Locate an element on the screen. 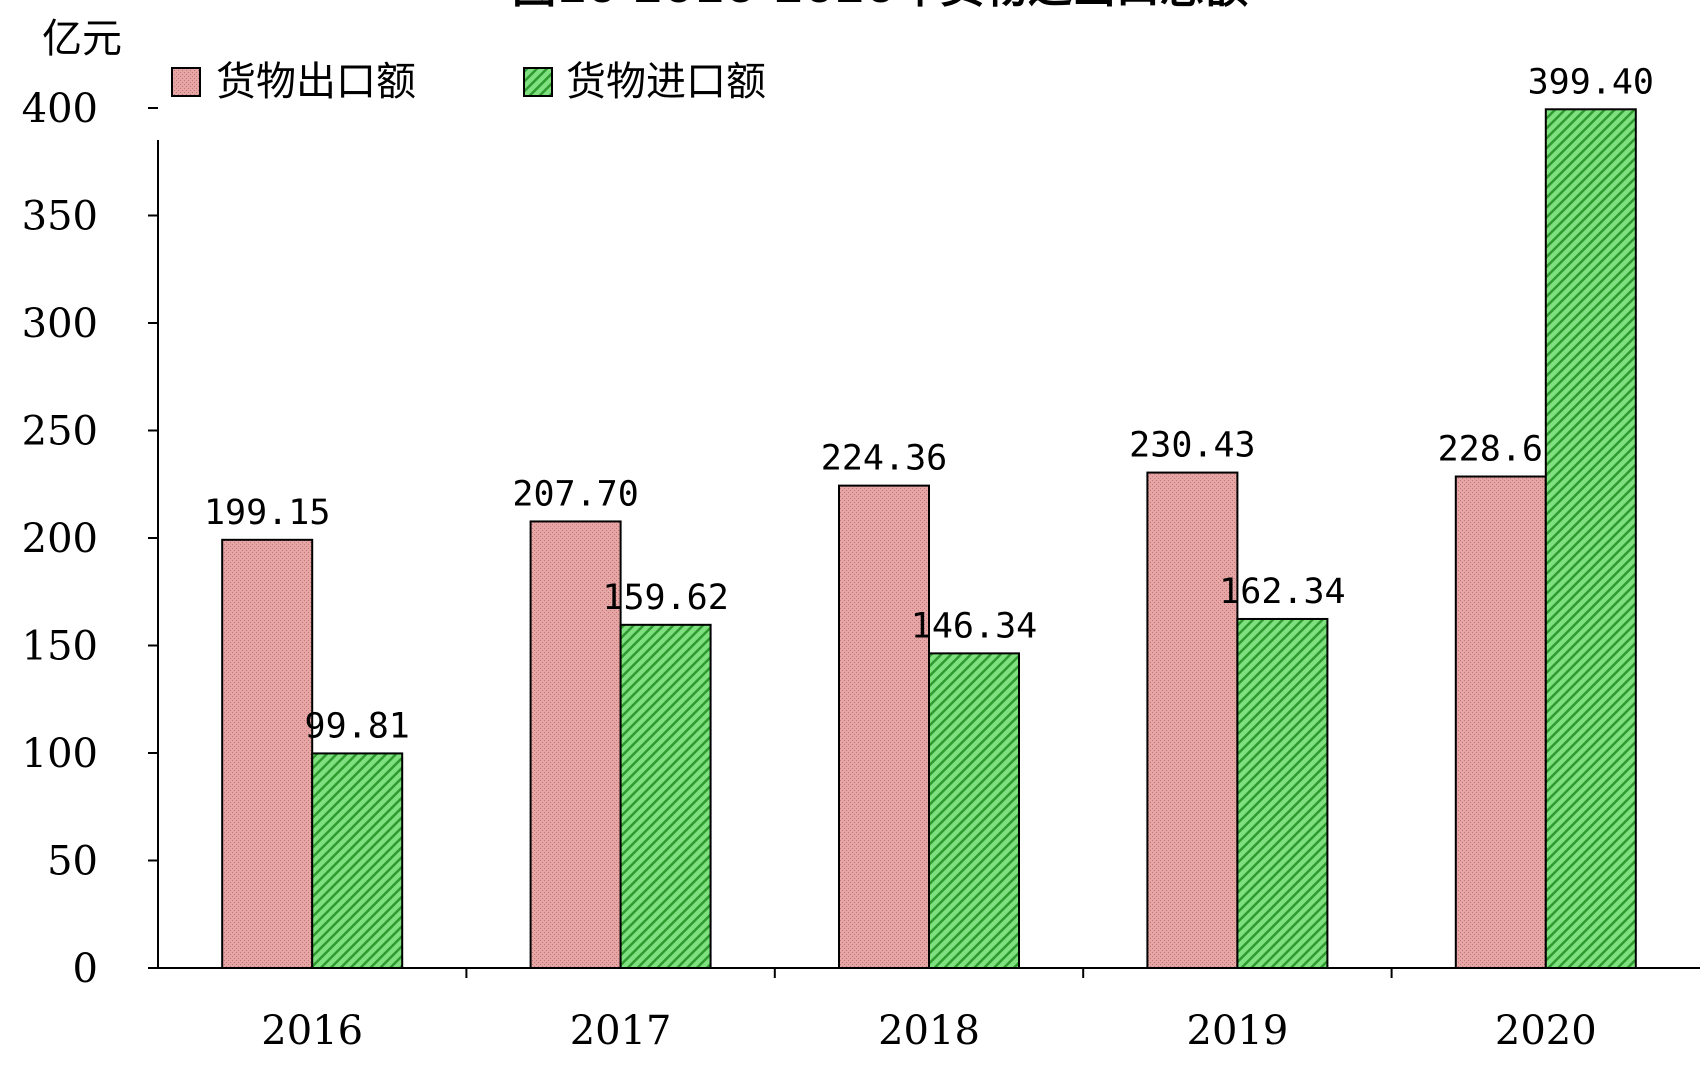 The width and height of the screenshot is (1702, 1068). data-label-import: 146.34 is located at coordinates (974, 626).